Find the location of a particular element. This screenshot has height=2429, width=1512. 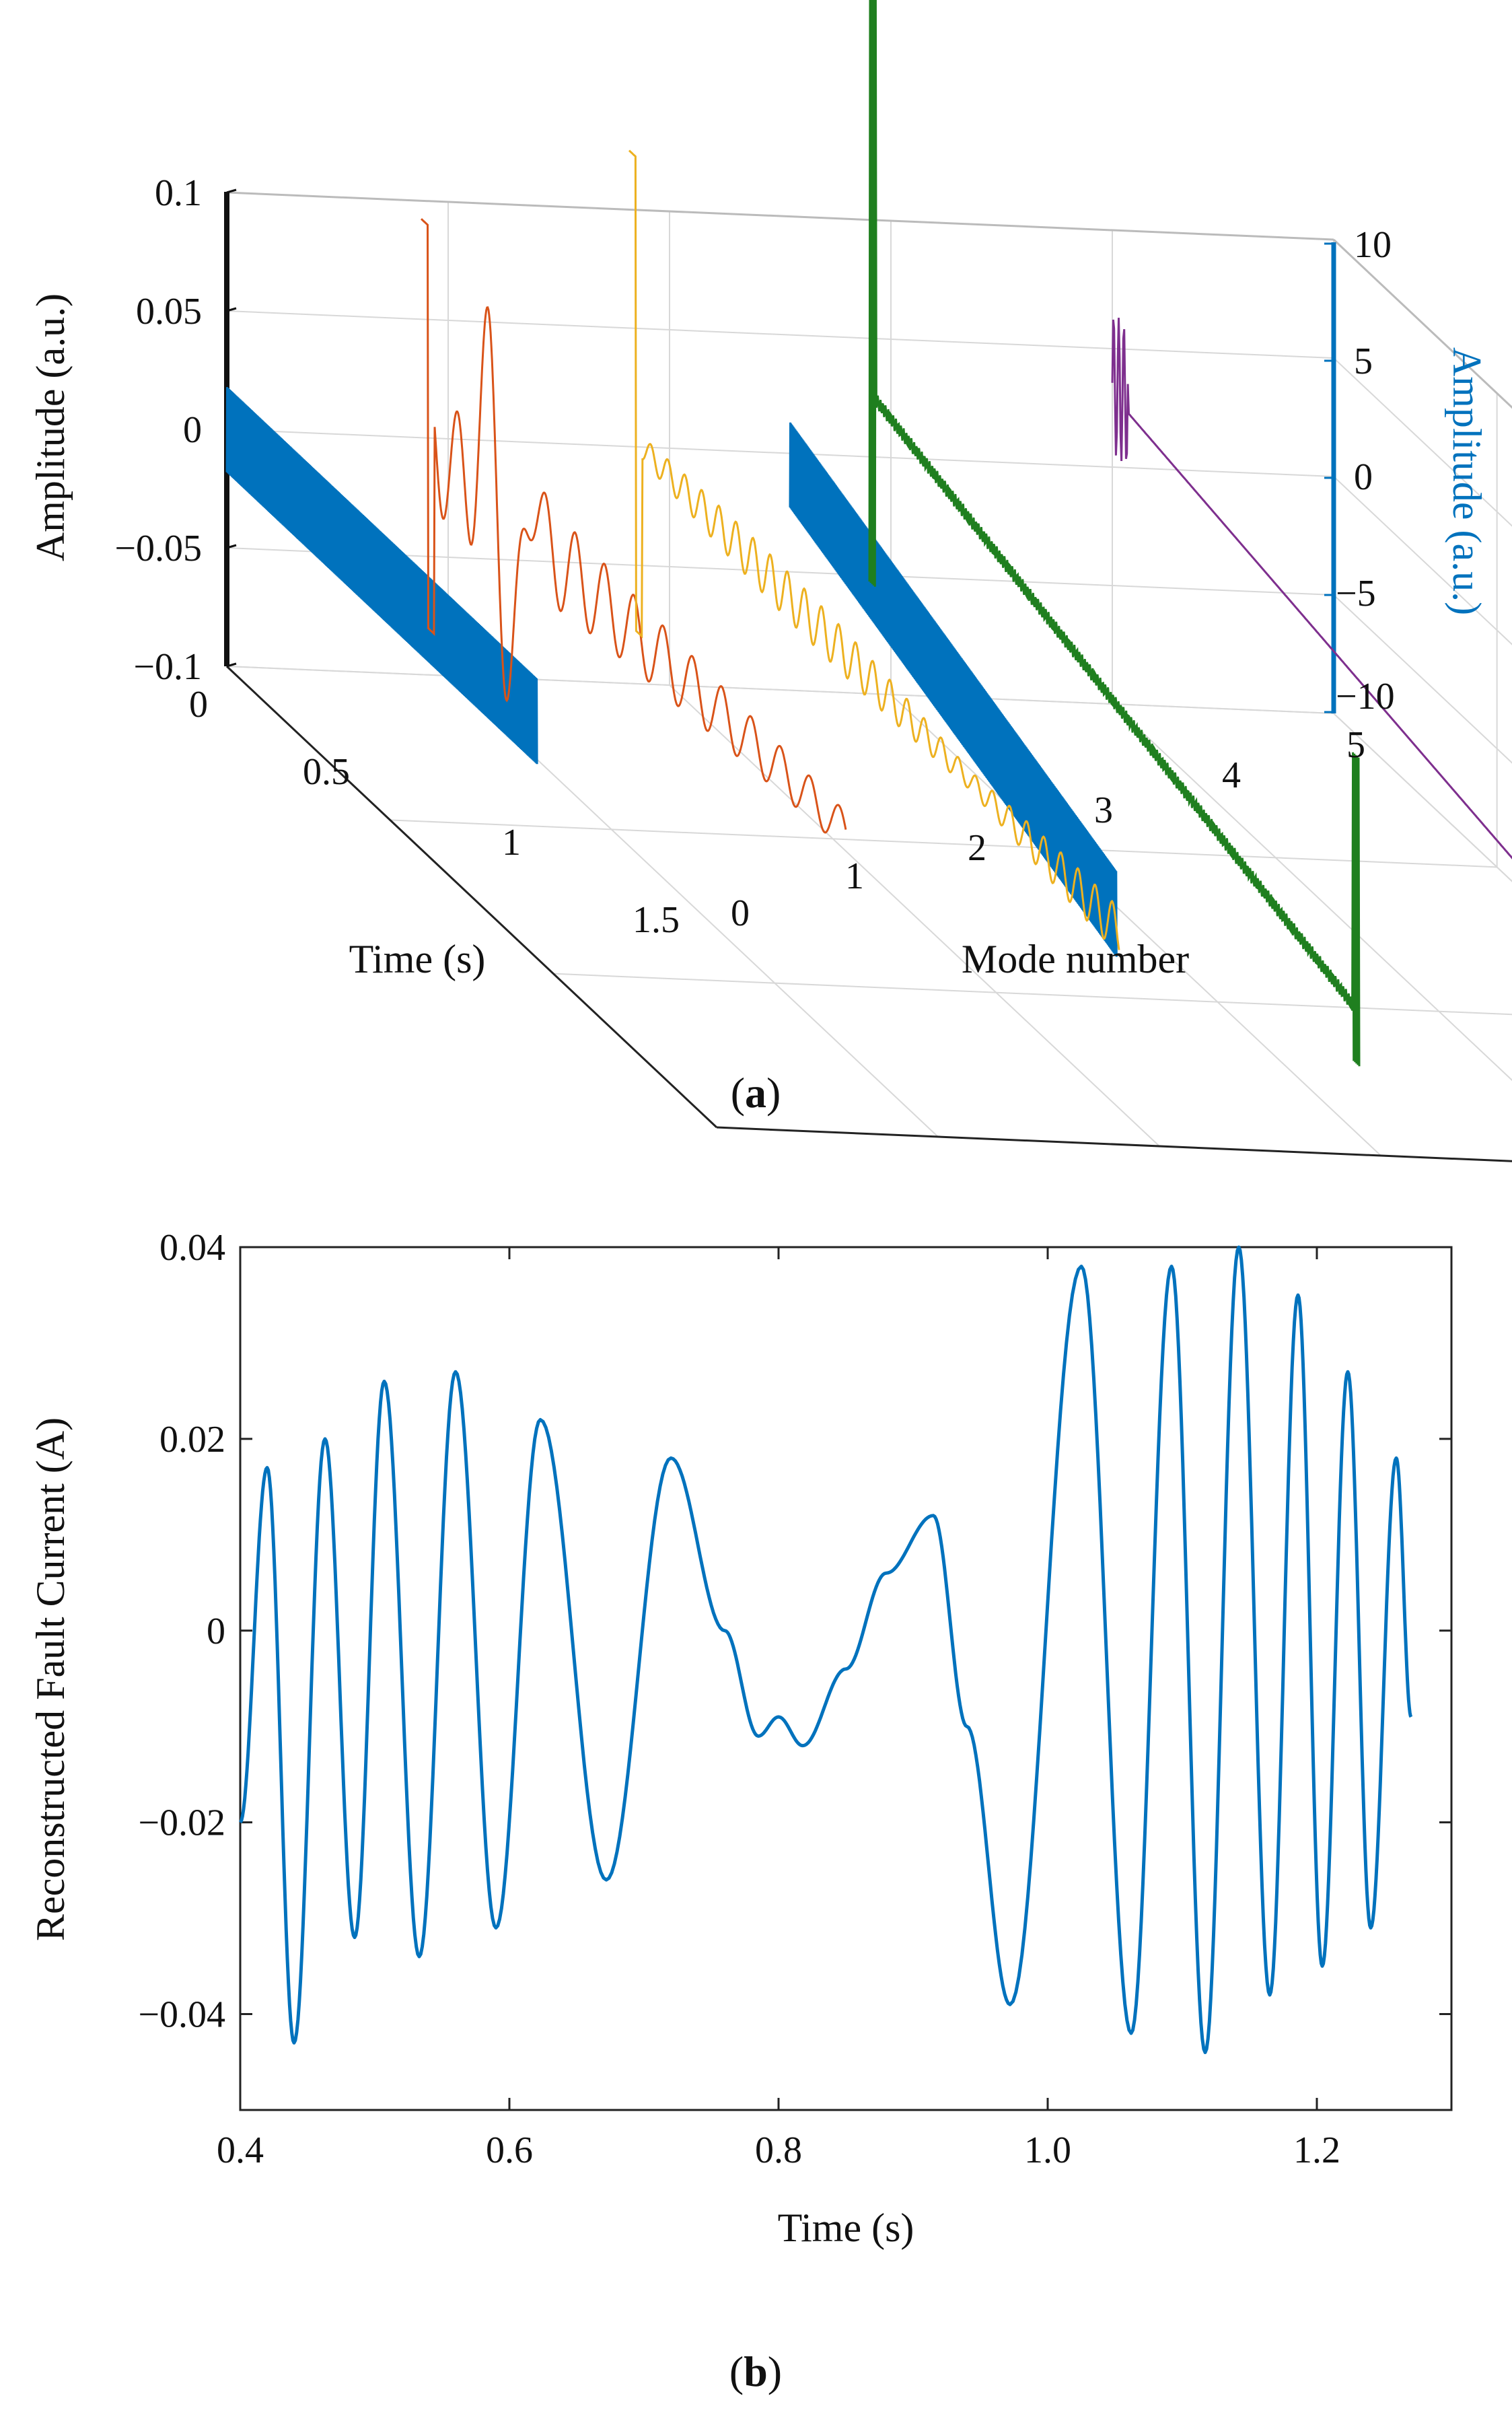

plot-b-x-tick: 1.0 is located at coordinates (1047, 2150).